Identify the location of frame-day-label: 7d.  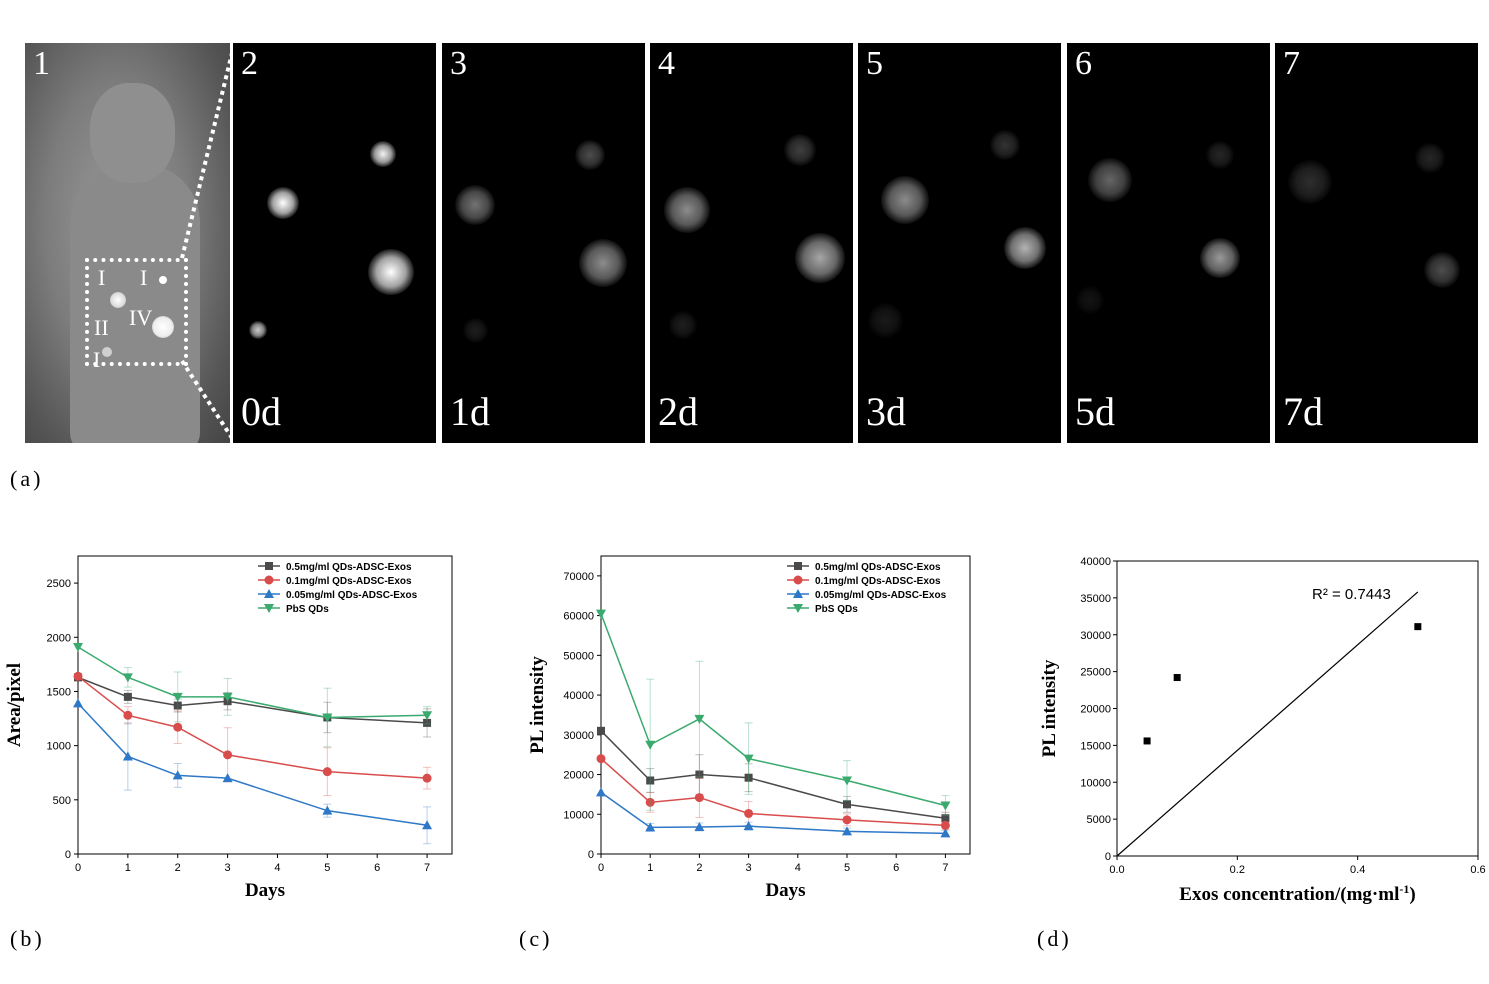
(1303, 411).